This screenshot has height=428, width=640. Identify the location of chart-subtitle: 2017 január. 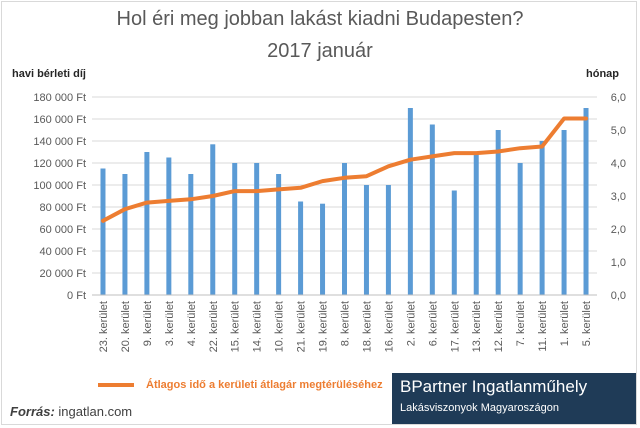
(320, 51).